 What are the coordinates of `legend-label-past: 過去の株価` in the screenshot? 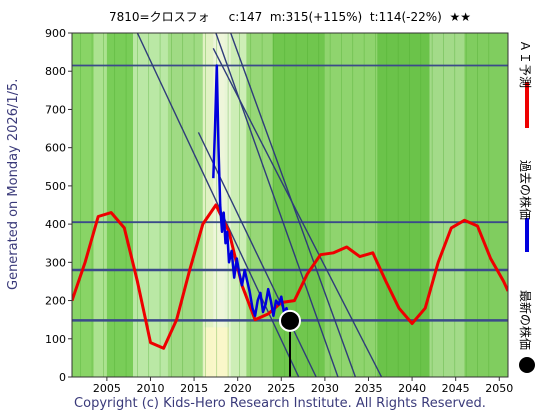 It's located at (525, 190).